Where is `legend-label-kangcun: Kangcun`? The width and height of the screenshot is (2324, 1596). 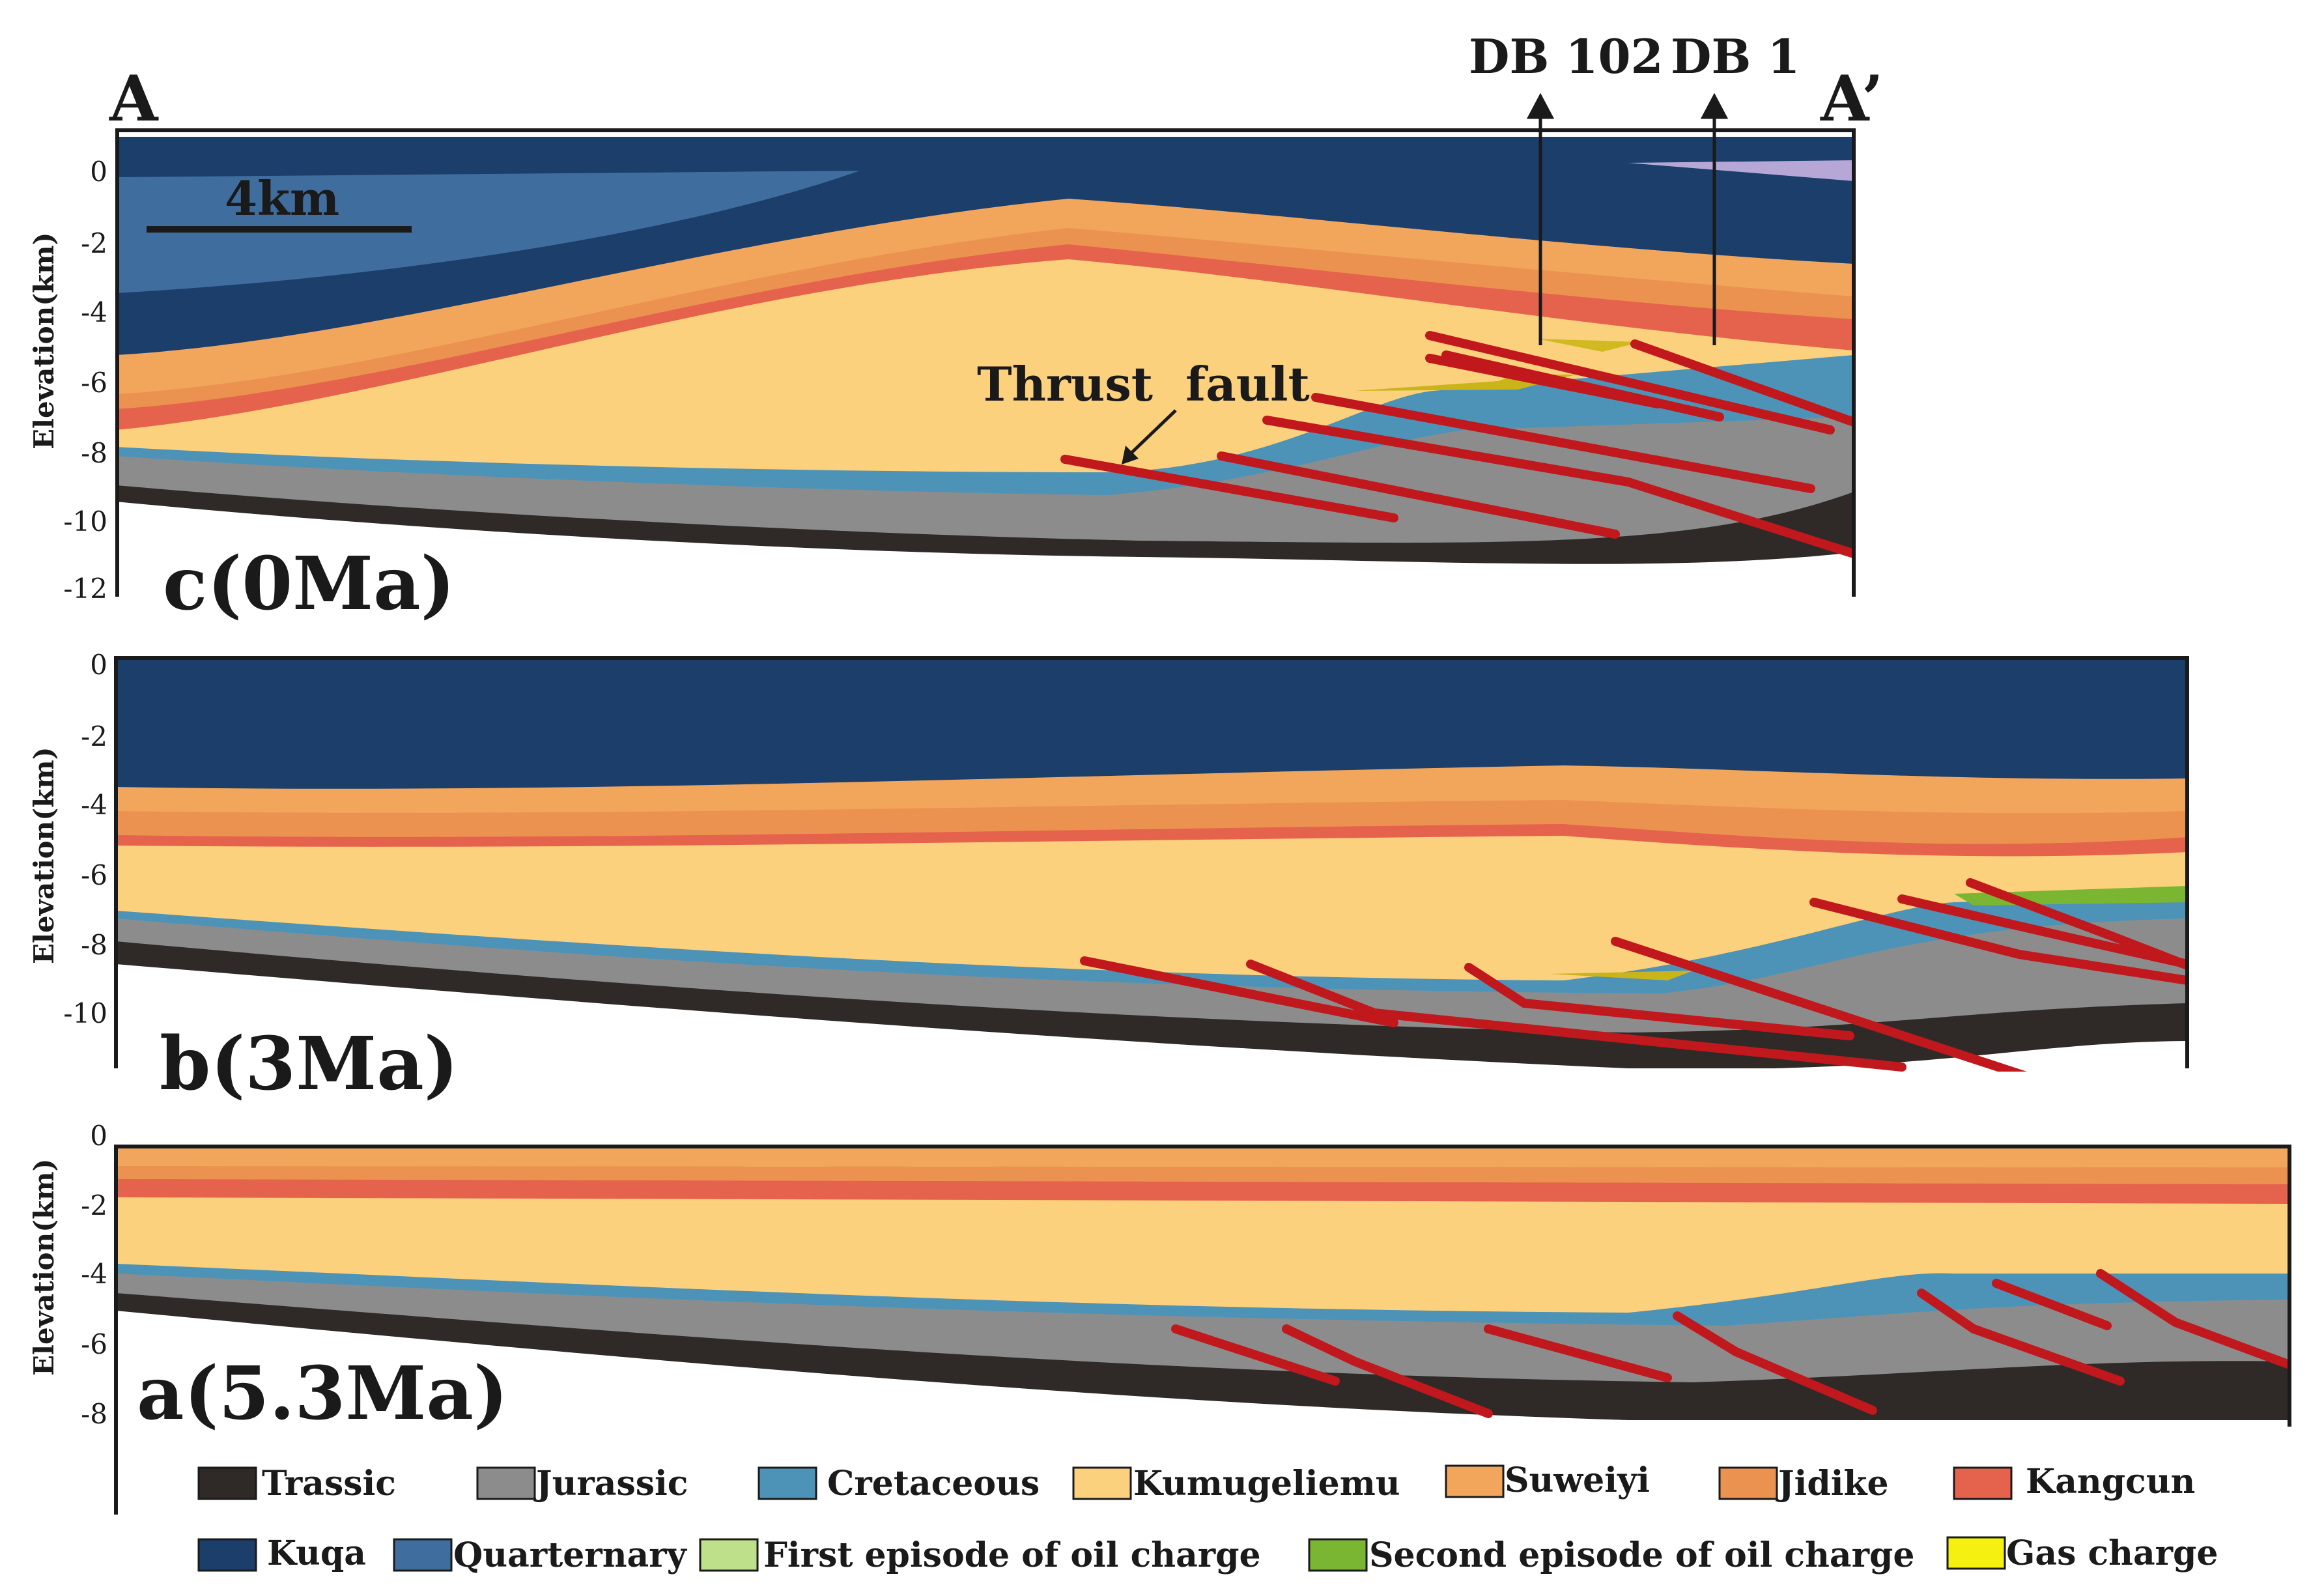 legend-label-kangcun: Kangcun is located at coordinates (2110, 1482).